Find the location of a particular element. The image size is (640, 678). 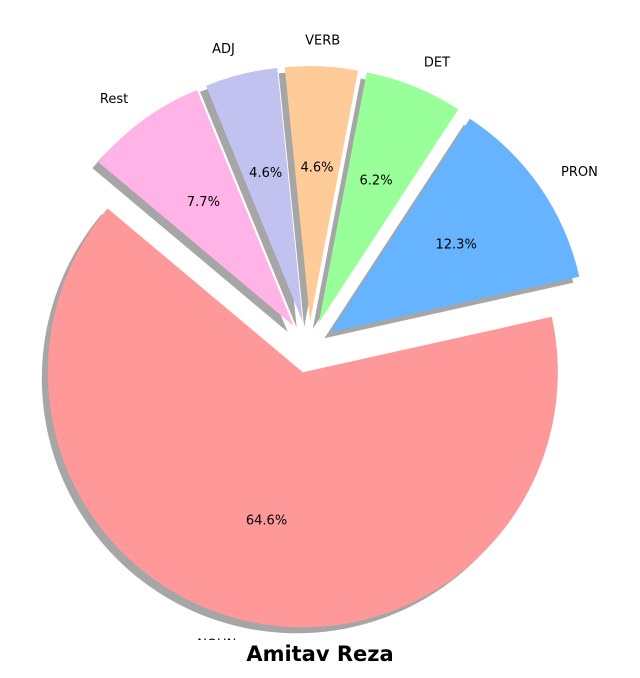

slice-pron is located at coordinates (455, 225).